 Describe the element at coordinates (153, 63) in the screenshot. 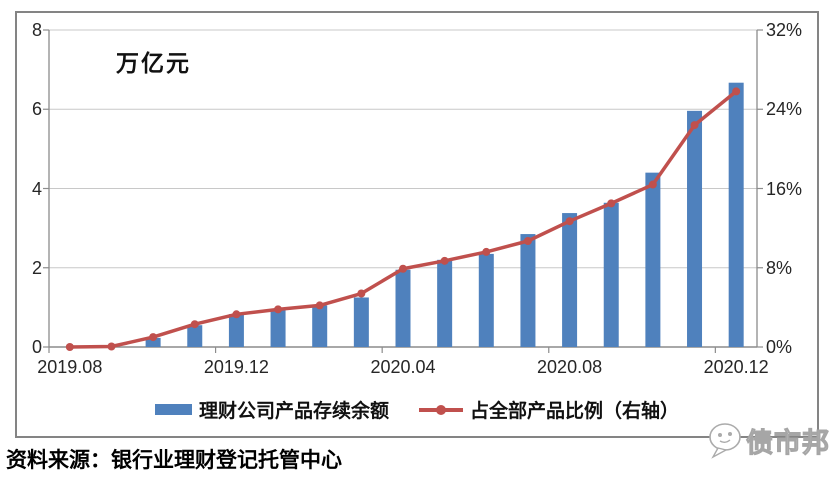

I see `y-axis-unit-label: 万亿元` at that location.